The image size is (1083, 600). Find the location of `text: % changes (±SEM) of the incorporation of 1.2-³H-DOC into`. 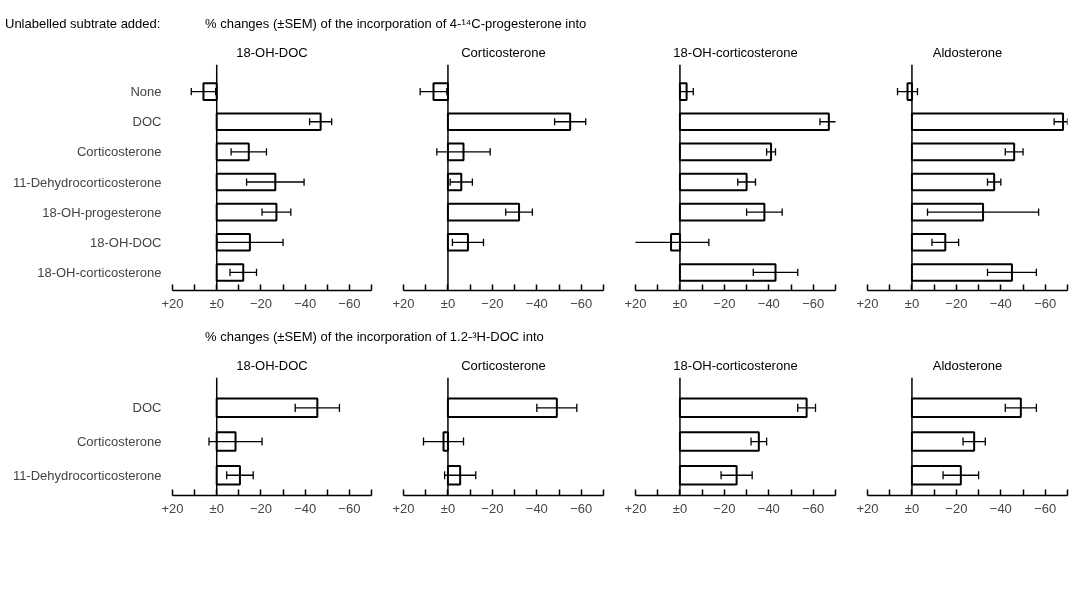

text: % changes (±SEM) of the incorporation of 1.2-³H-DOC into is located at coordinates (374, 336).